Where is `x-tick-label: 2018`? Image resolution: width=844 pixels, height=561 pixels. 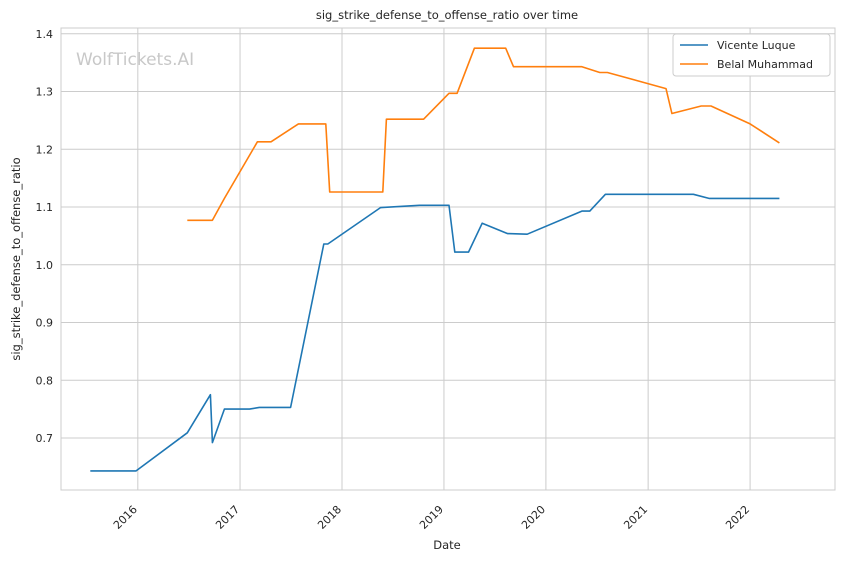
x-tick-label: 2018 is located at coordinates (329, 517).